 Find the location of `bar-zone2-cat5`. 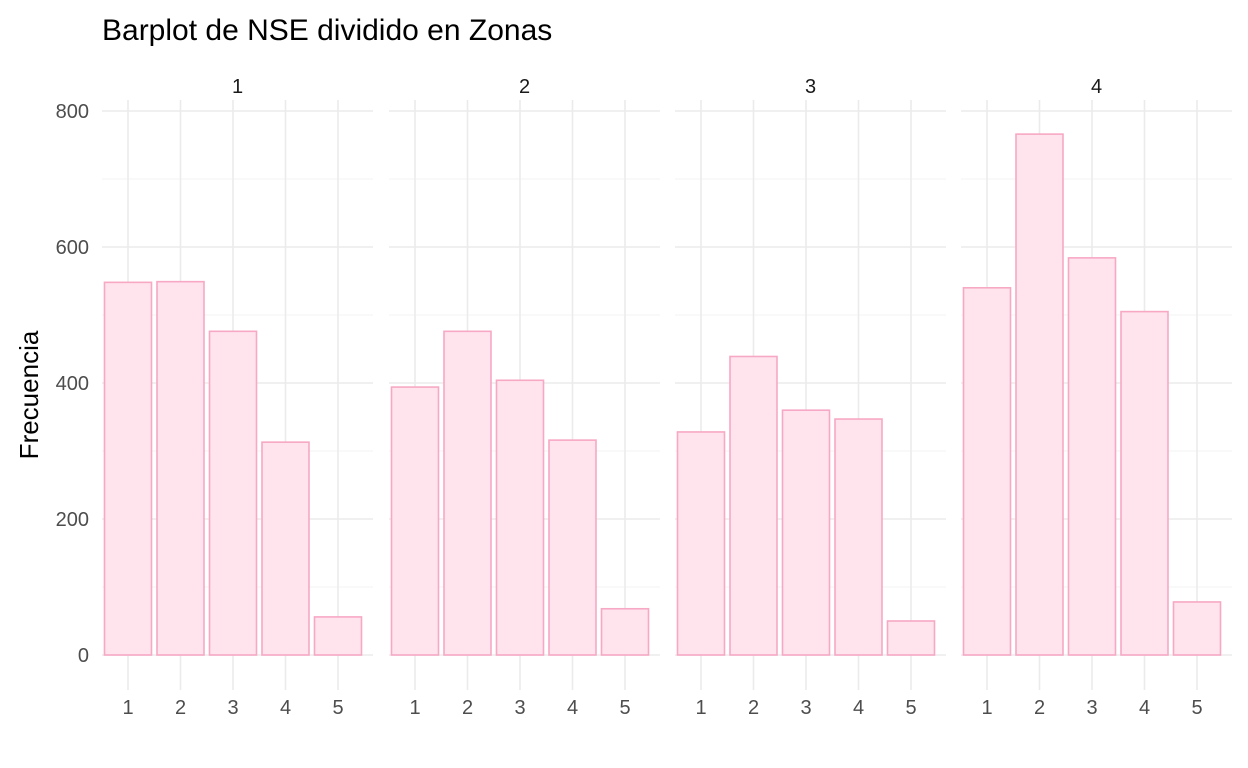

bar-zone2-cat5 is located at coordinates (625, 631).